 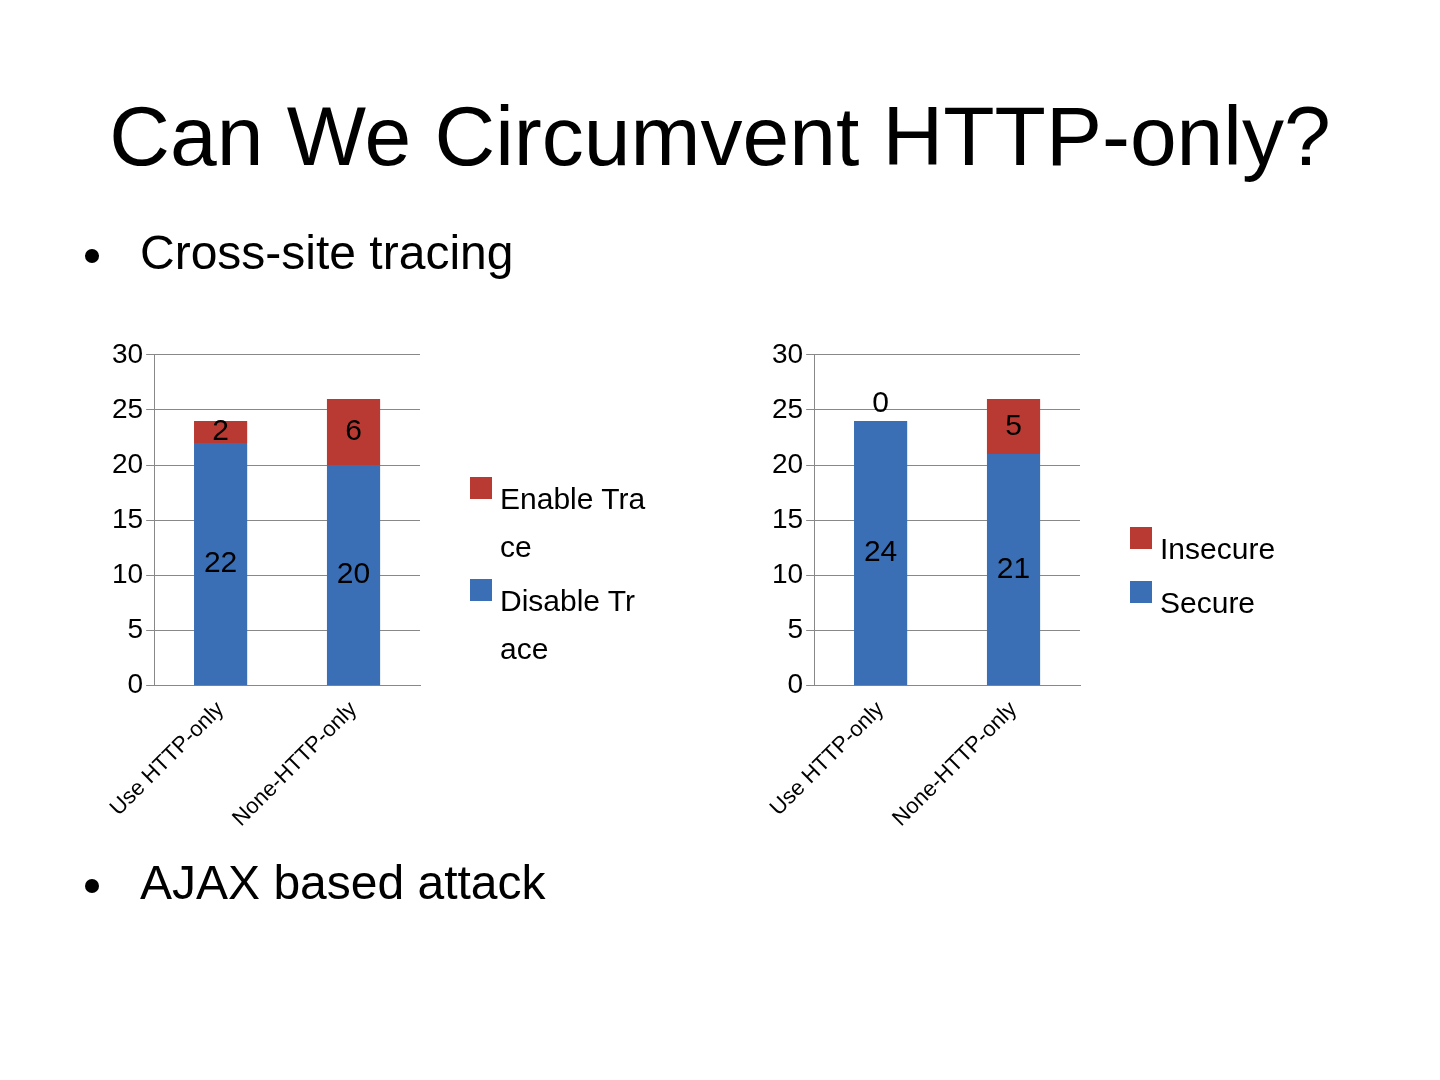 What do you see at coordinates (326, 252) in the screenshot?
I see `chart-subtitle: Cross-site tracing` at bounding box center [326, 252].